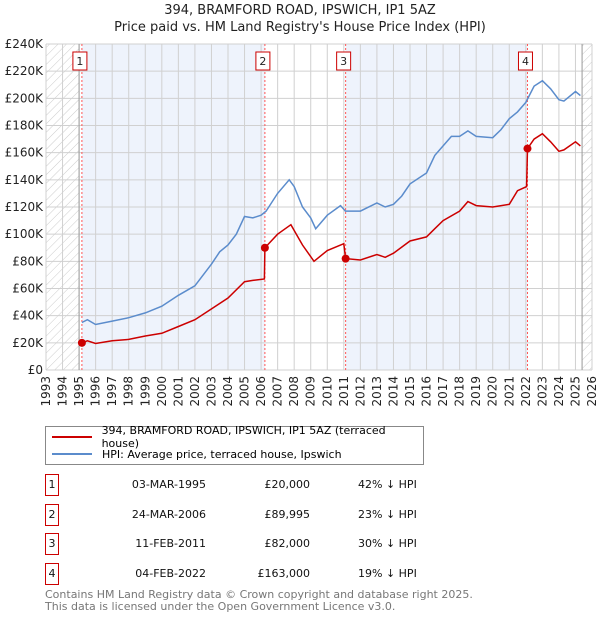 The image size is (600, 620). I want to click on hpi-diff: 30% ↓ HPI, so click(387, 543).